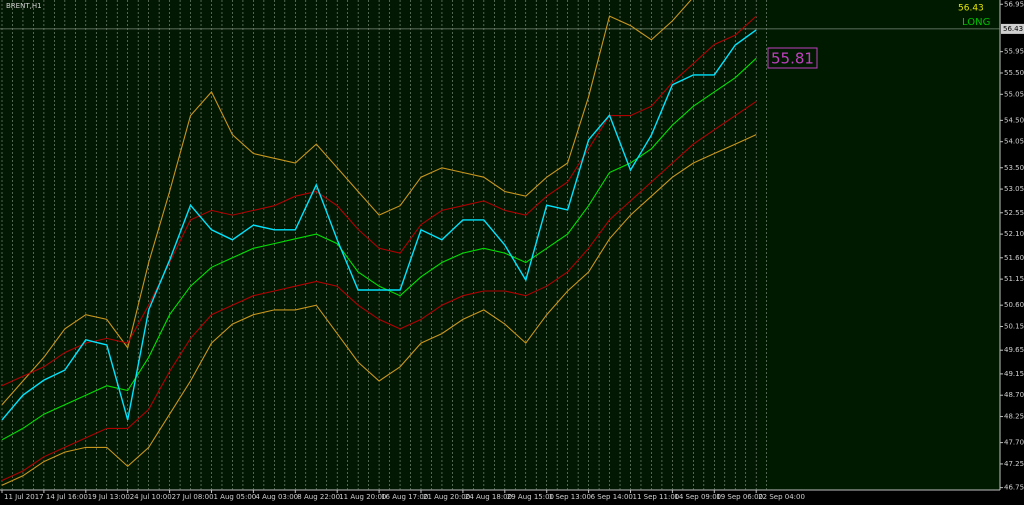 Image resolution: width=1024 pixels, height=505 pixels. I want to click on y-tick-label: 48.70, so click(1014, 395).